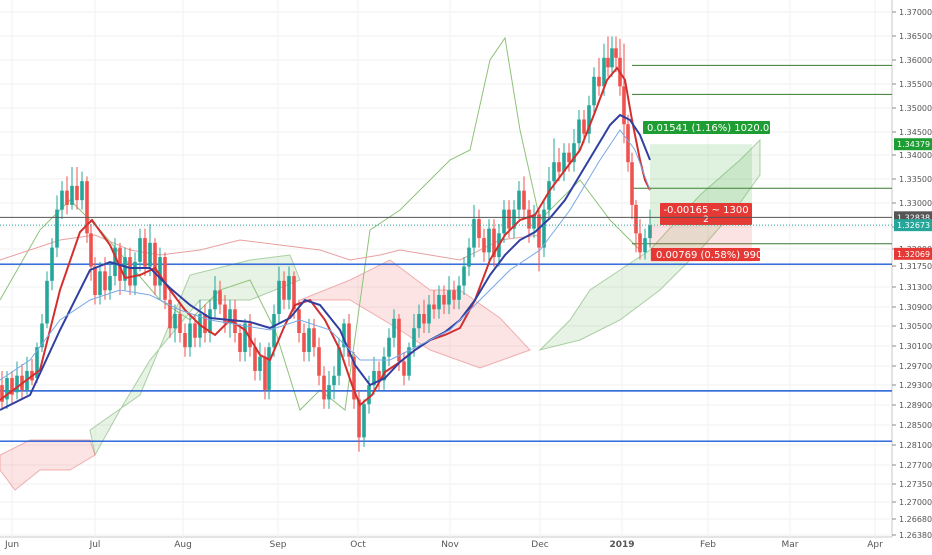 This screenshot has width=932, height=555. Describe the element at coordinates (915, 366) in the screenshot. I see `y-tick-label: 1.29700` at that location.